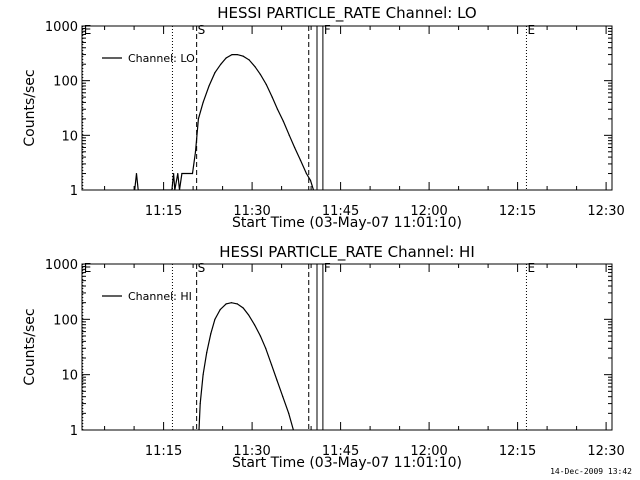 The height and width of the screenshot is (480, 640). What do you see at coordinates (347, 252) in the screenshot?
I see `chart-title: HESSI PARTICLE_RATE Channel: HI` at bounding box center [347, 252].